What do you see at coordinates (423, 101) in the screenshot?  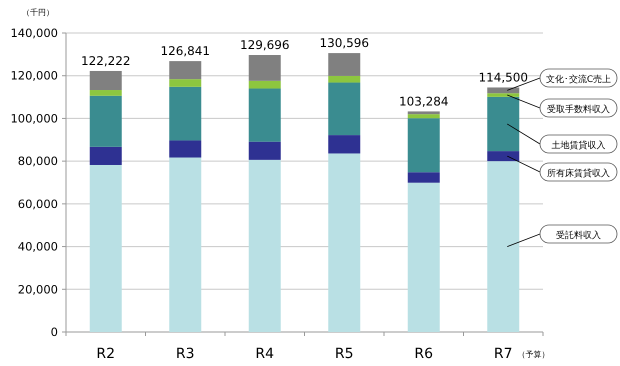 I see `total-label: 103,284` at bounding box center [423, 101].